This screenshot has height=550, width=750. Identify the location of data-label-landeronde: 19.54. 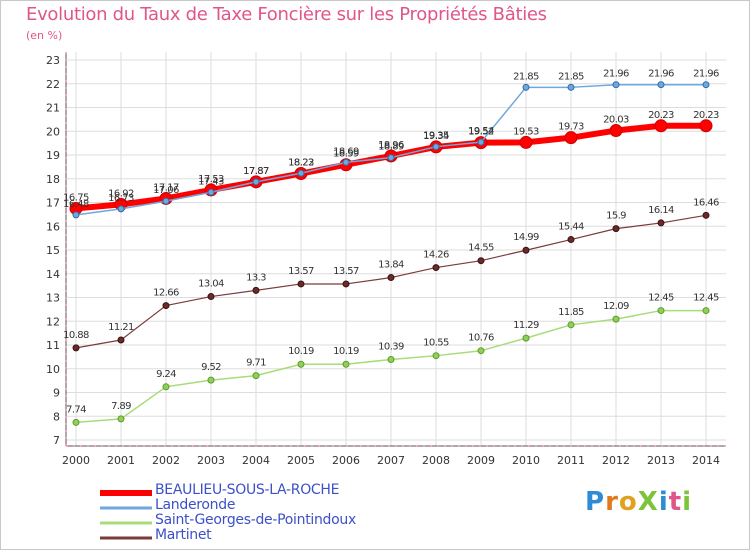
(481, 131).